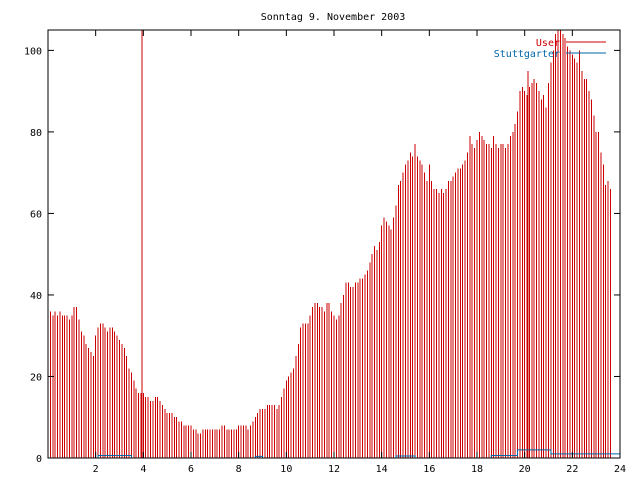 The width and height of the screenshot is (640, 480). What do you see at coordinates (527, 54) in the screenshot?
I see `legend-label-stuttgarter: Stuttgarter` at bounding box center [527, 54].